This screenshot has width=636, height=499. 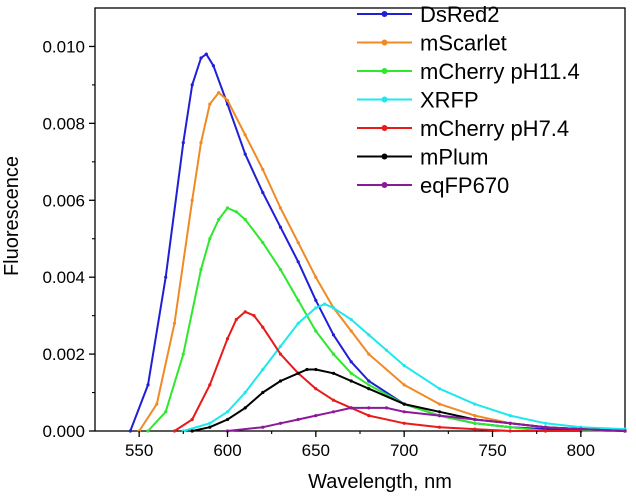 What do you see at coordinates (468, 71) in the screenshot?
I see `legend-item: mCherry pH11.4` at bounding box center [468, 71].